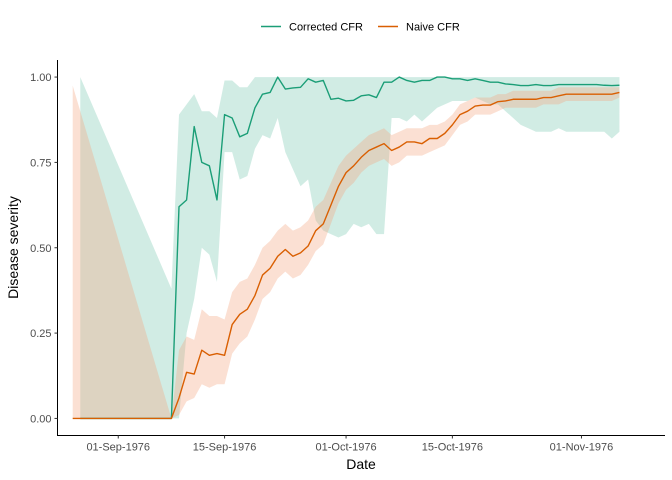  What do you see at coordinates (40, 334) in the screenshot?
I see `y-tick-label: 0.25` at bounding box center [40, 334].